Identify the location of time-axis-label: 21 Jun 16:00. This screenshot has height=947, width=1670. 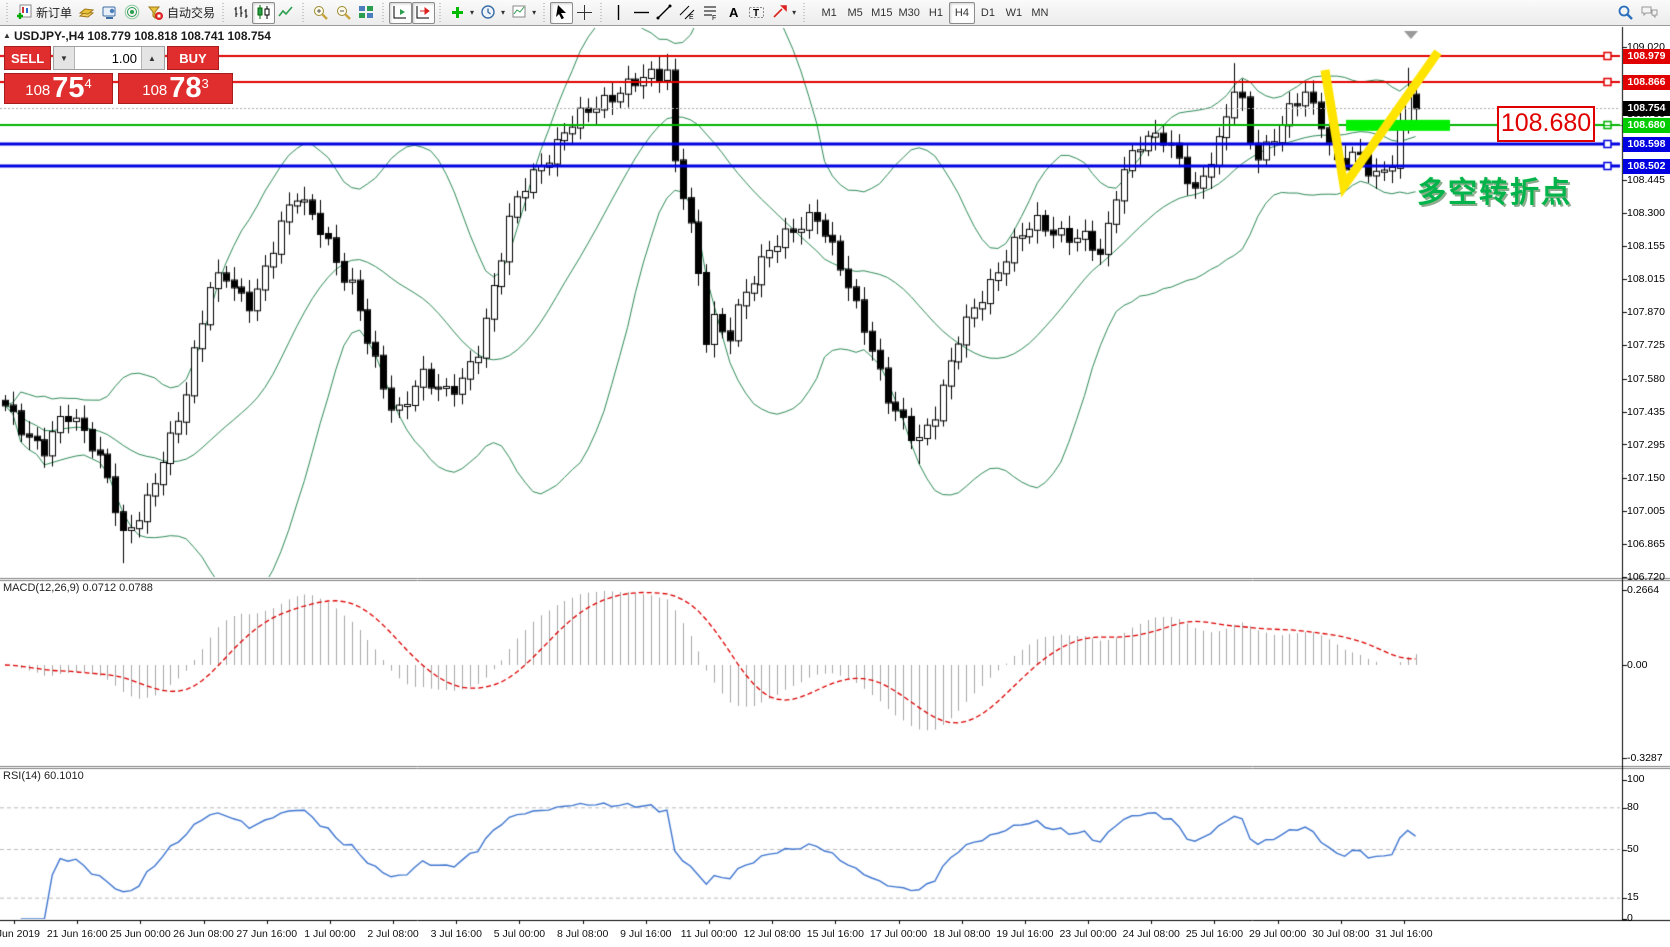
(77, 934).